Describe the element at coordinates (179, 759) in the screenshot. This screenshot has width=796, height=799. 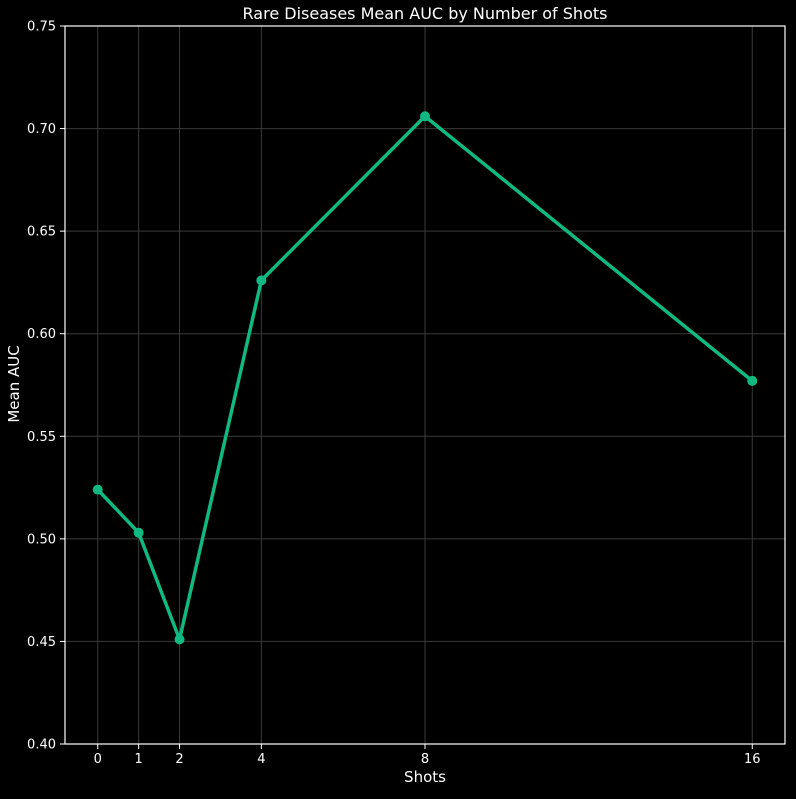
I see `x-tick-label: 2` at that location.